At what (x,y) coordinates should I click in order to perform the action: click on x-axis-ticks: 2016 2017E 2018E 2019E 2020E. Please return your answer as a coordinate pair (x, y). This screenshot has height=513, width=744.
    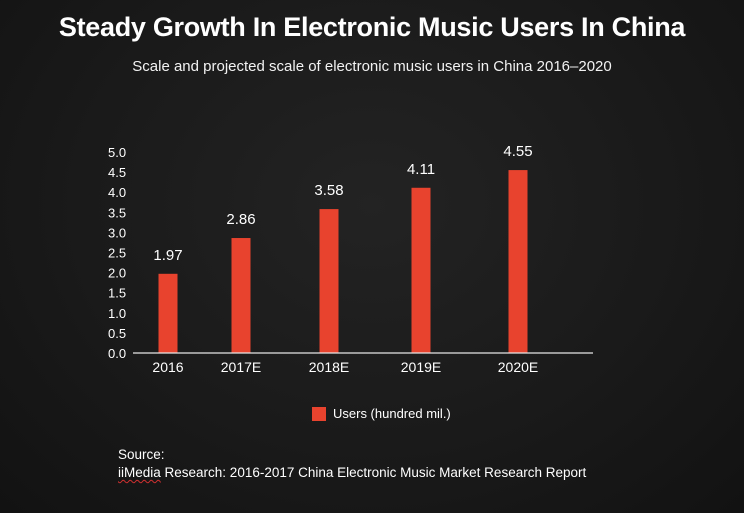
    Looking at the image, I should click on (345, 367).